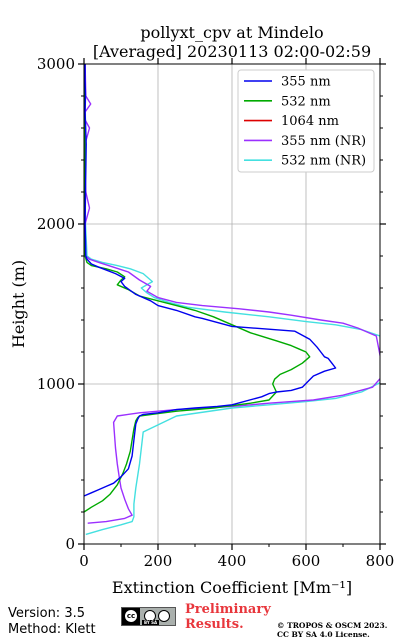 This screenshot has width=400, height=640. Describe the element at coordinates (18, 304) in the screenshot. I see `y-axis-label: Height (m)` at that location.